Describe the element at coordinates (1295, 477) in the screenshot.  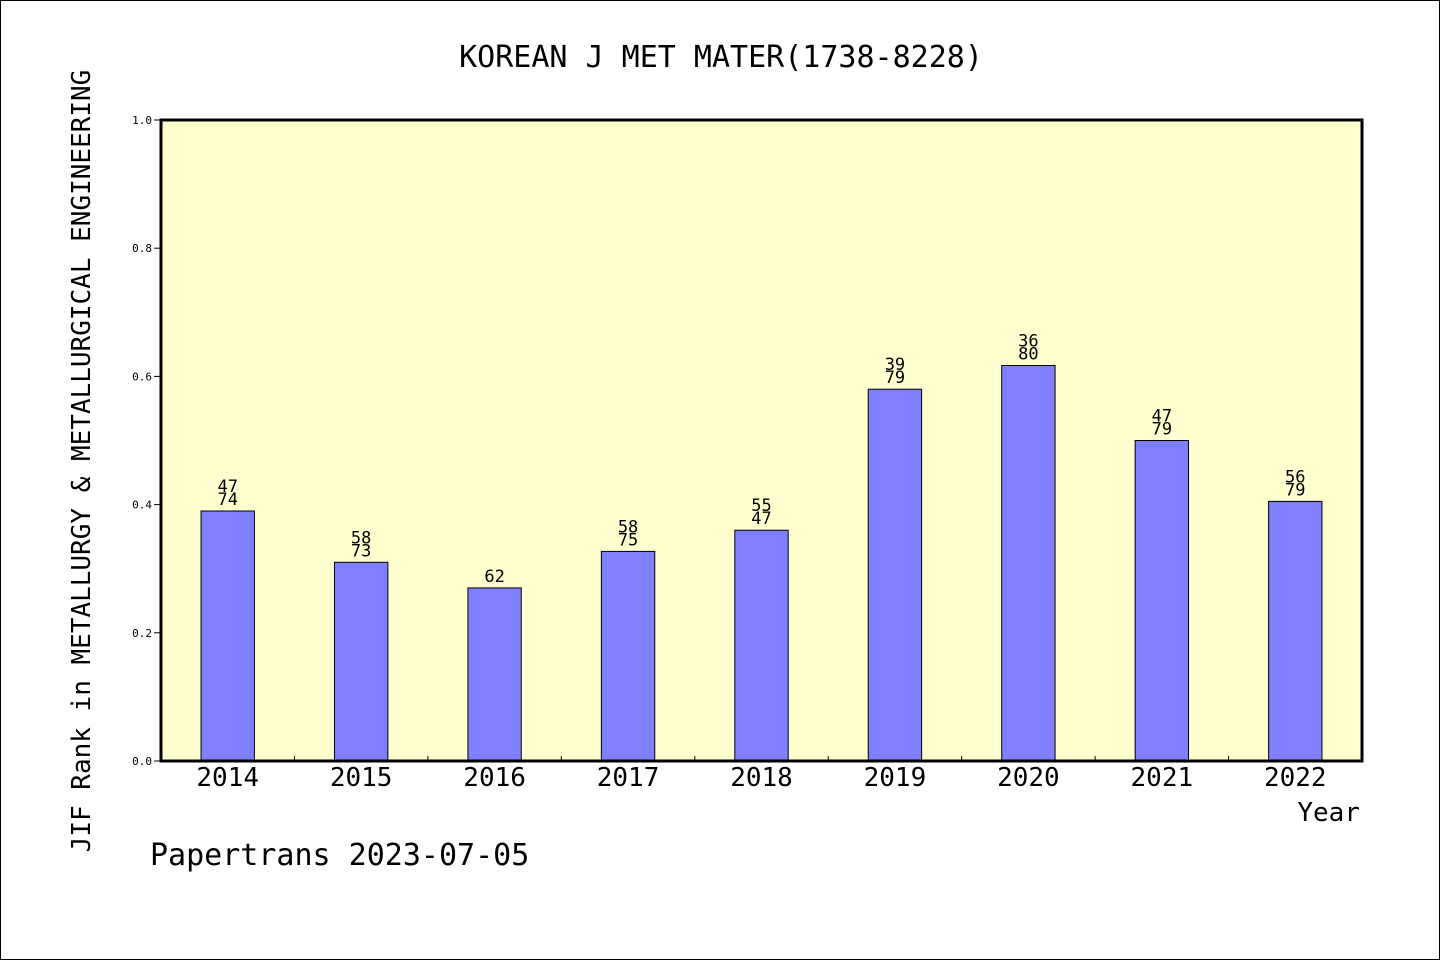
I see `bar-label-2022-1: 56` at that location.